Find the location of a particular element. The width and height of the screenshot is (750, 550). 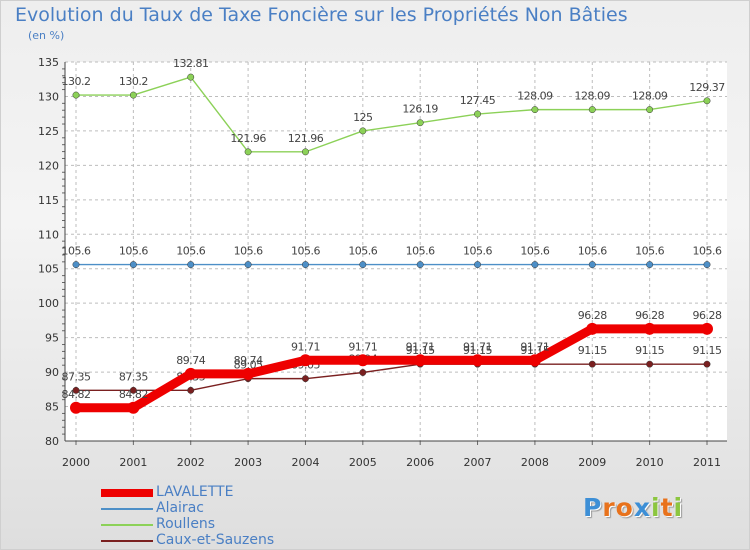

logo-letter: P is located at coordinates (593, 507).